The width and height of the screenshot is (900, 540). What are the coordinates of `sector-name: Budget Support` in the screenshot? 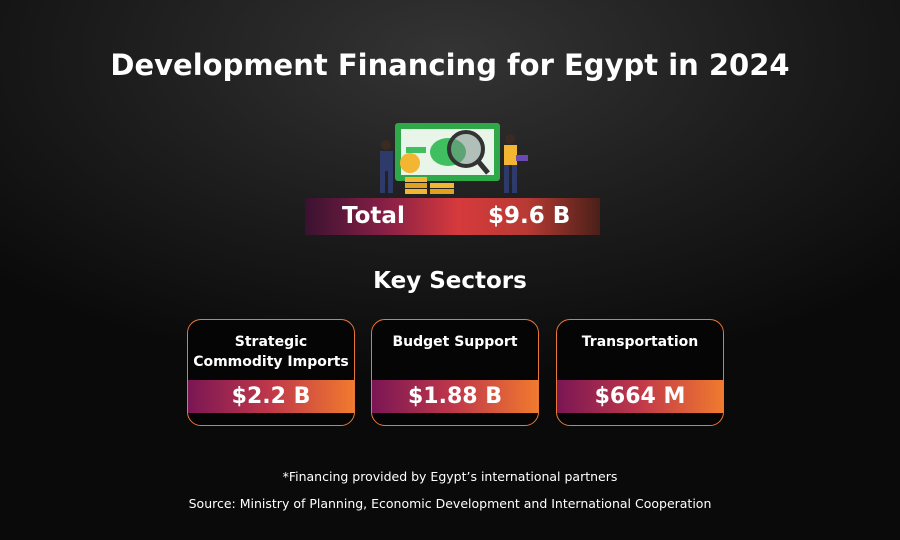 It's located at (455, 342).